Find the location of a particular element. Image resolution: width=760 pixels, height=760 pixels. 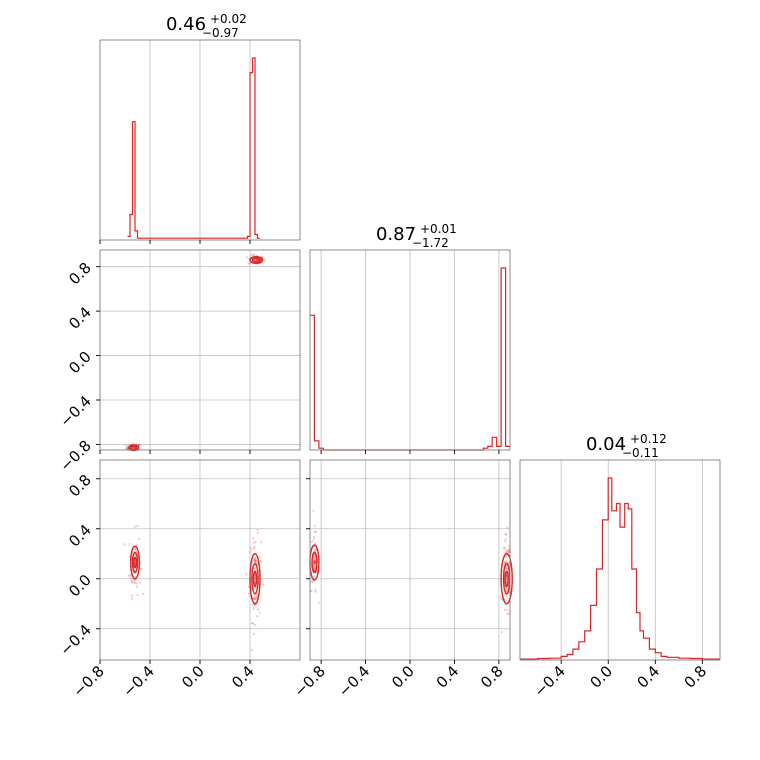

panel-scatter-3-2: −0.8 −0.4 0.0 0.4 0.8 is located at coordinates (401, 580).